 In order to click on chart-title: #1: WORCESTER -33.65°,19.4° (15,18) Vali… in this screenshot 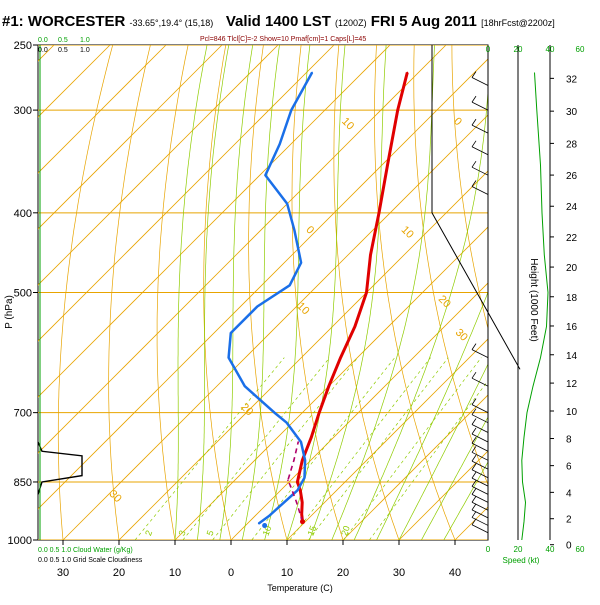, I will do `click(278, 21)`.